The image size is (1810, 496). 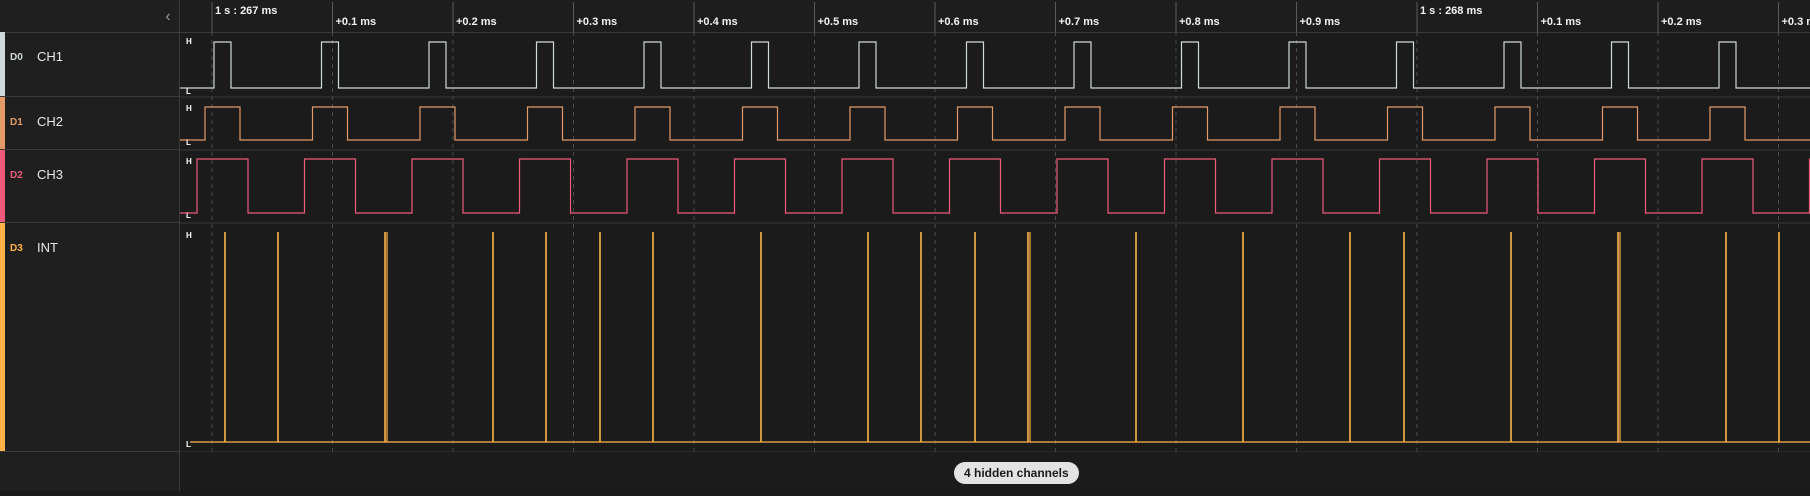 What do you see at coordinates (958, 22) in the screenshot?
I see `ruler-label: +0.6 ms` at bounding box center [958, 22].